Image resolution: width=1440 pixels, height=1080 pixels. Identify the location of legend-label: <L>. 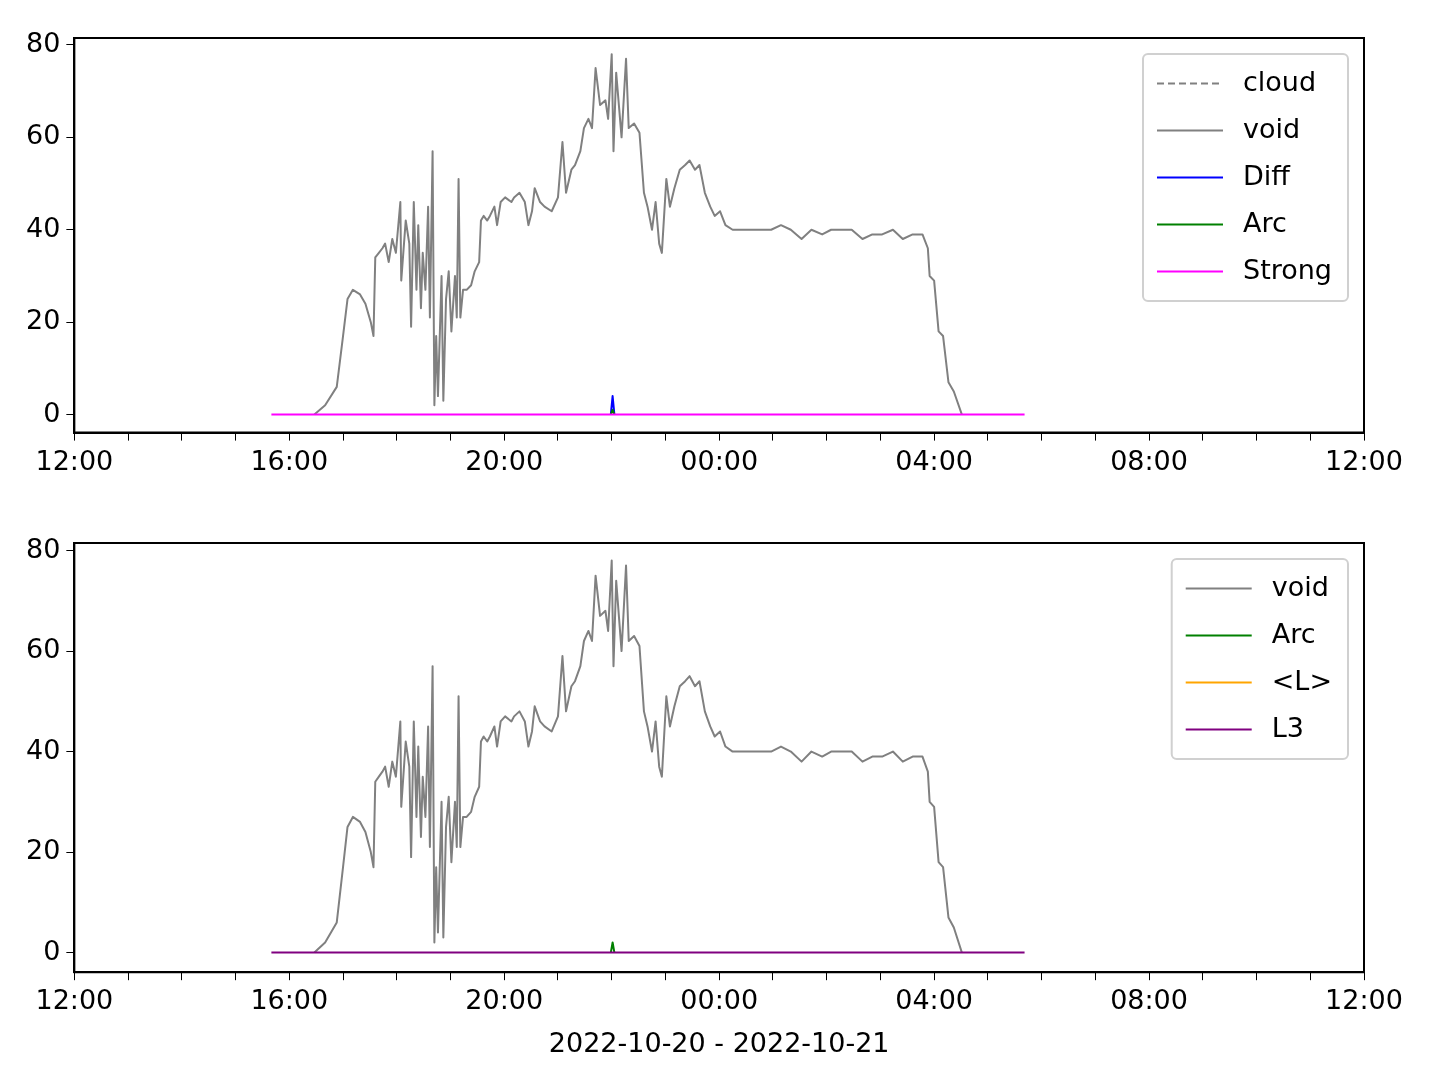
(1302, 680).